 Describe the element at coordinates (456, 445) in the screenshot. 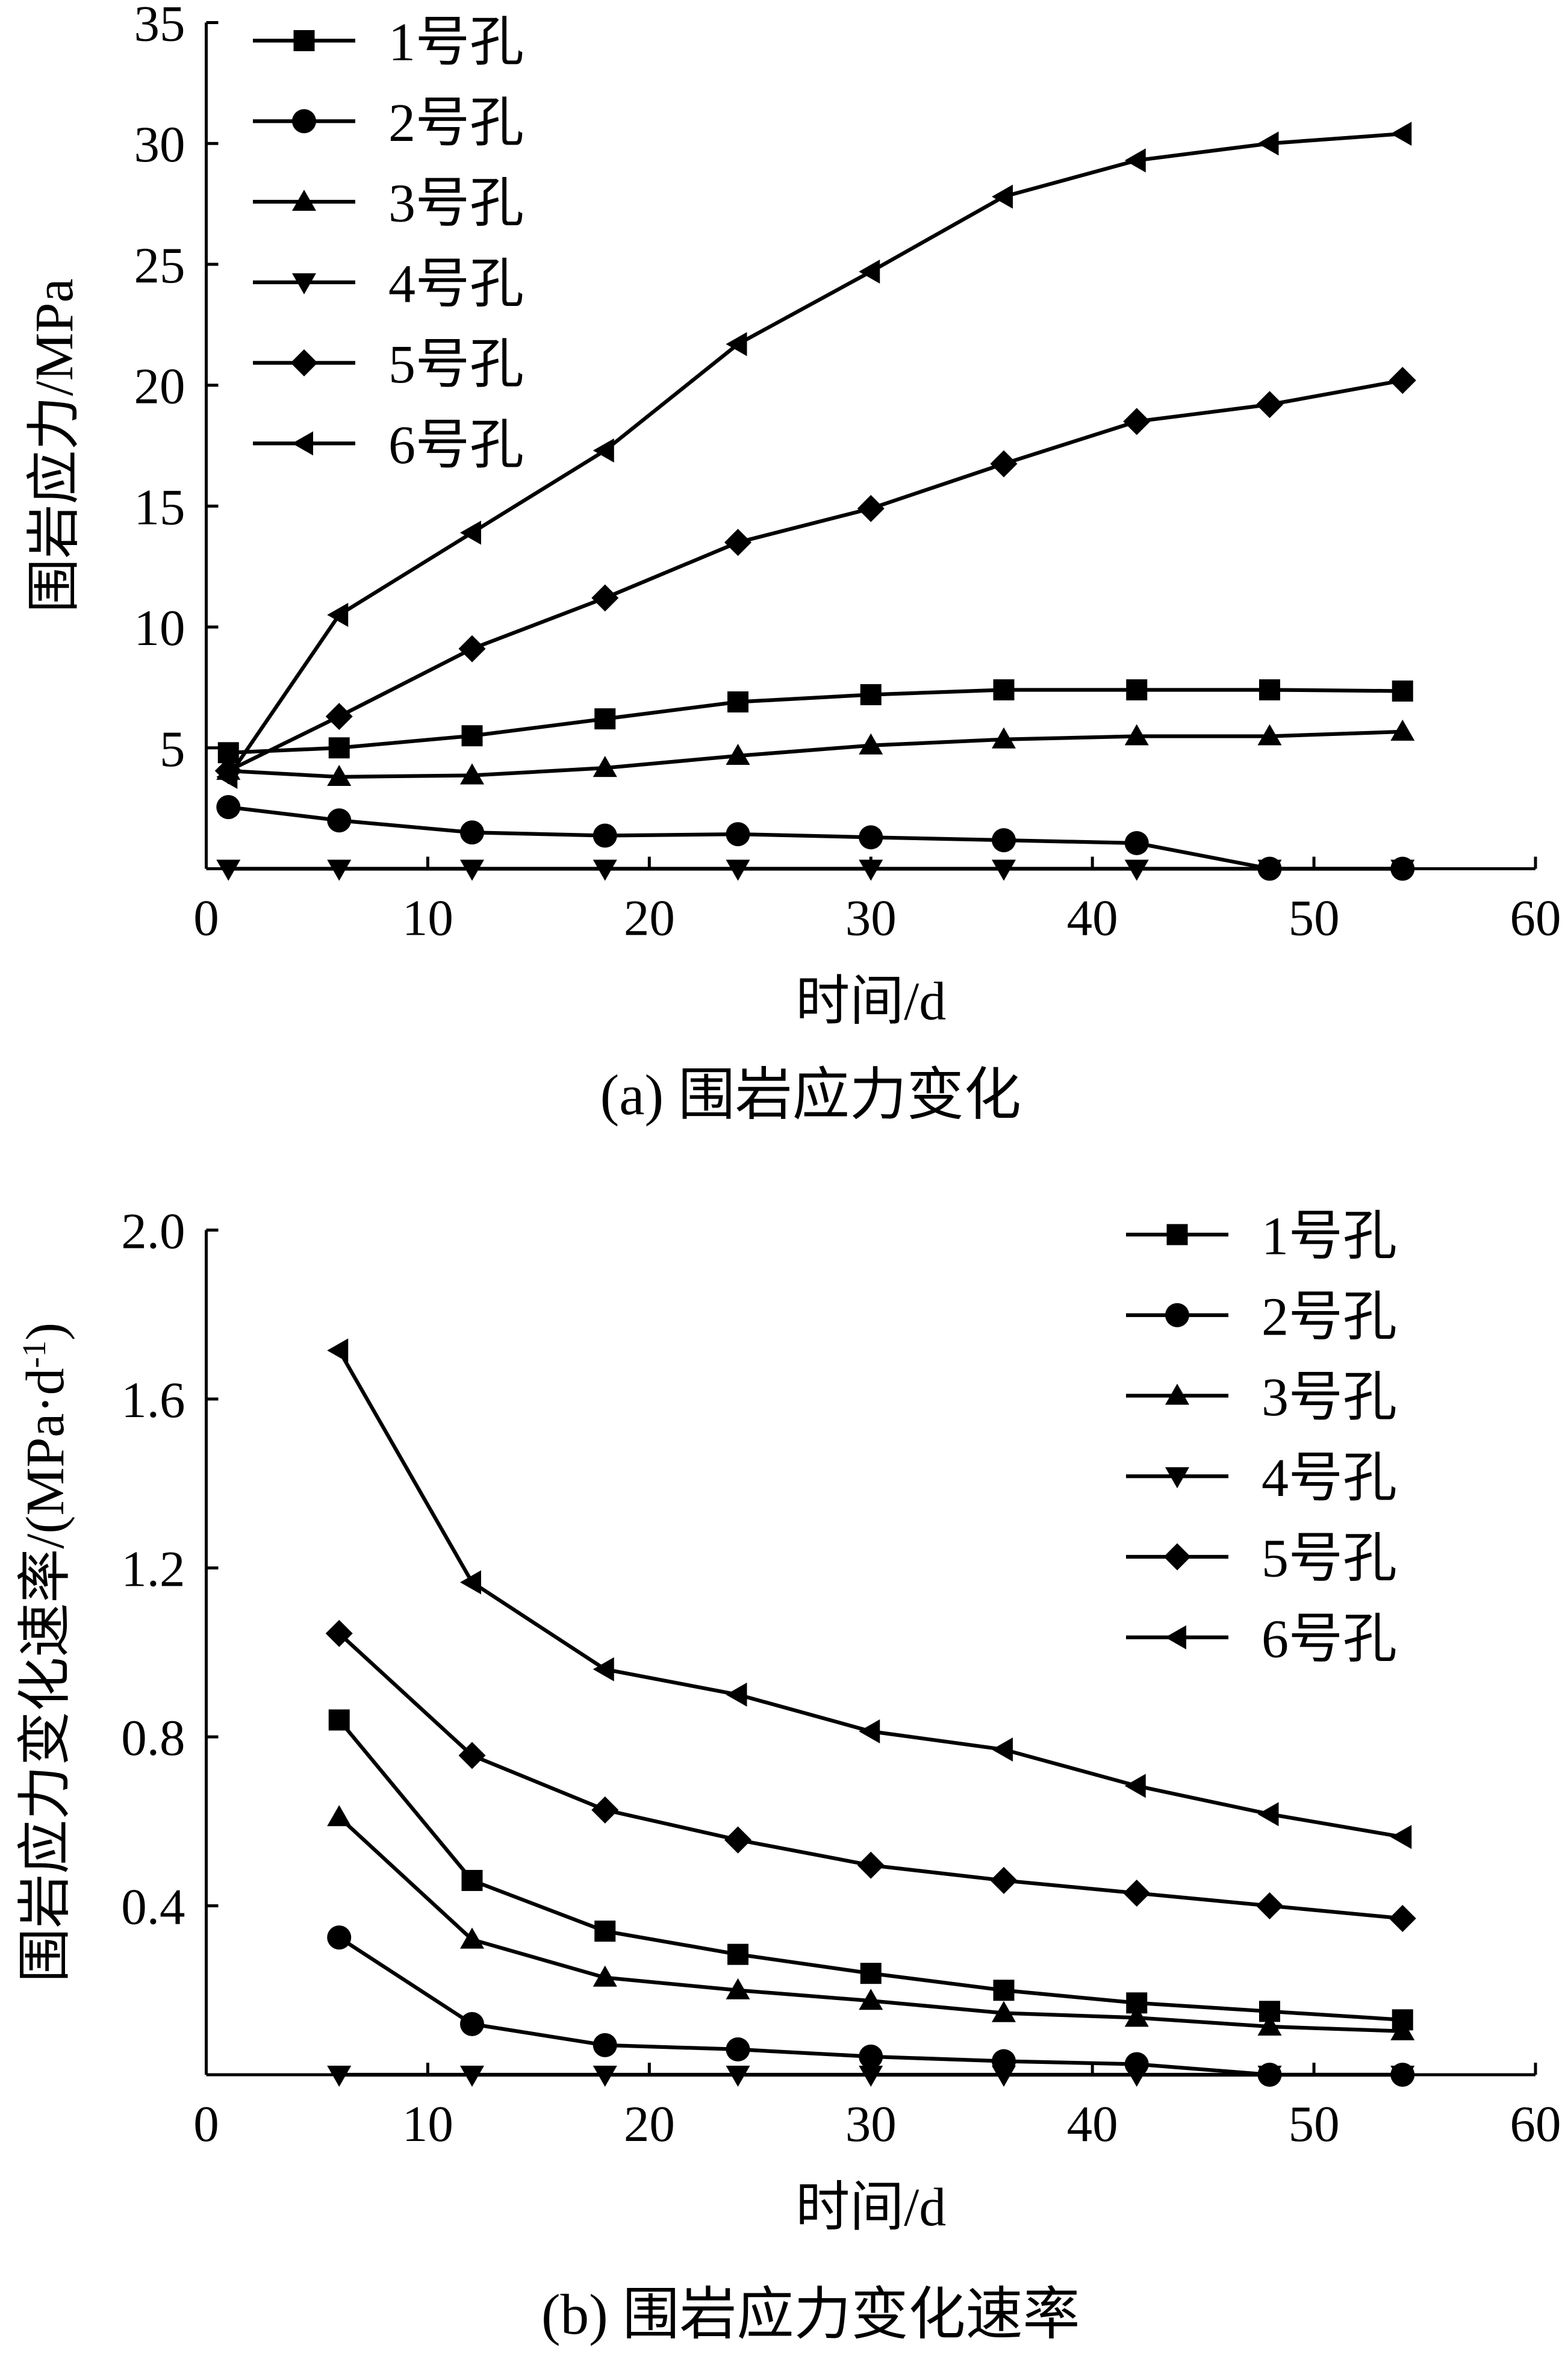

I see `legend-label: 6号孔` at that location.